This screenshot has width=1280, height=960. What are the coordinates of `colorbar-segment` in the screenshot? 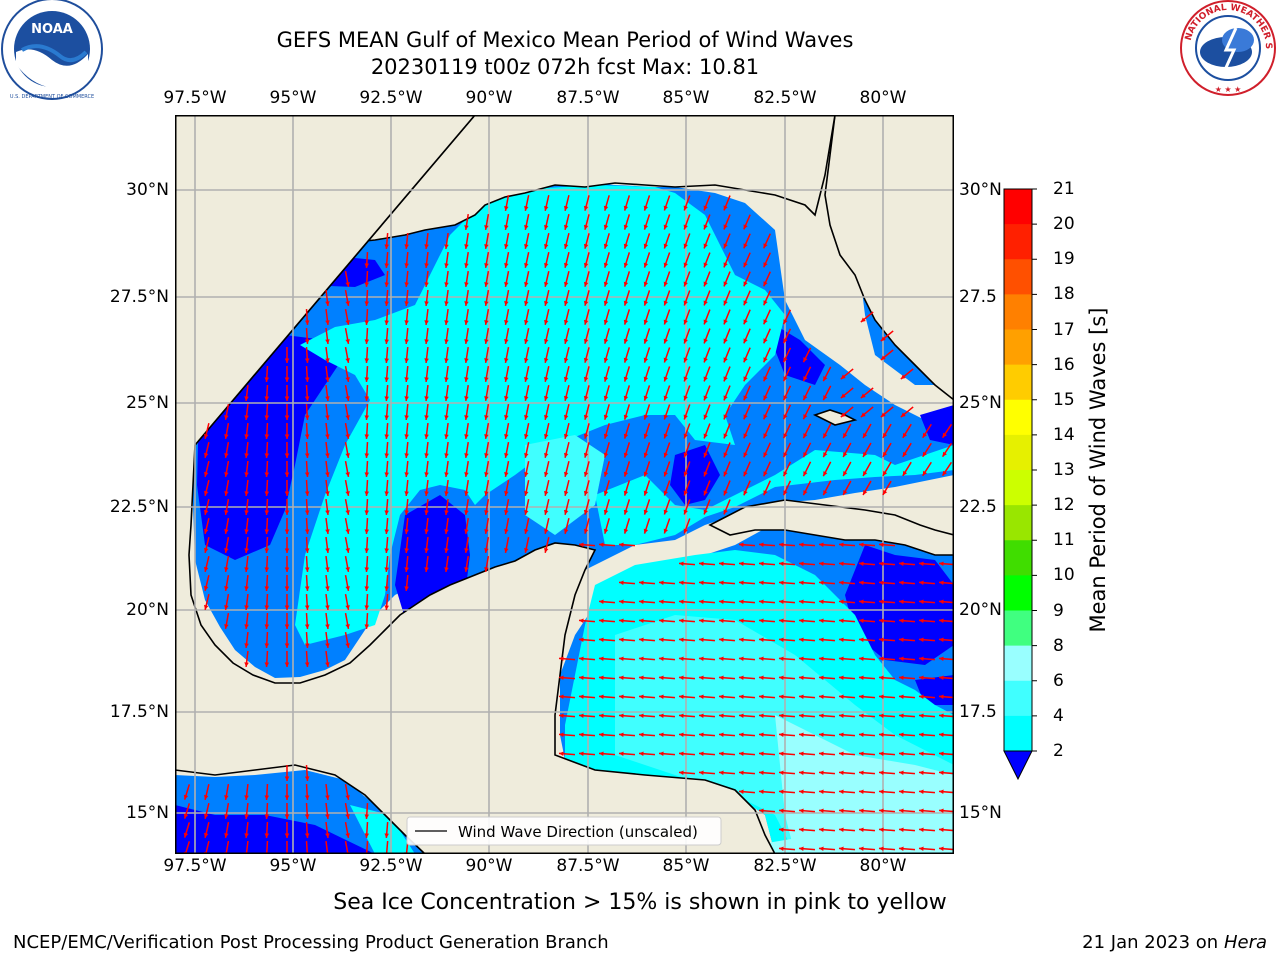 It's located at (1018, 733).